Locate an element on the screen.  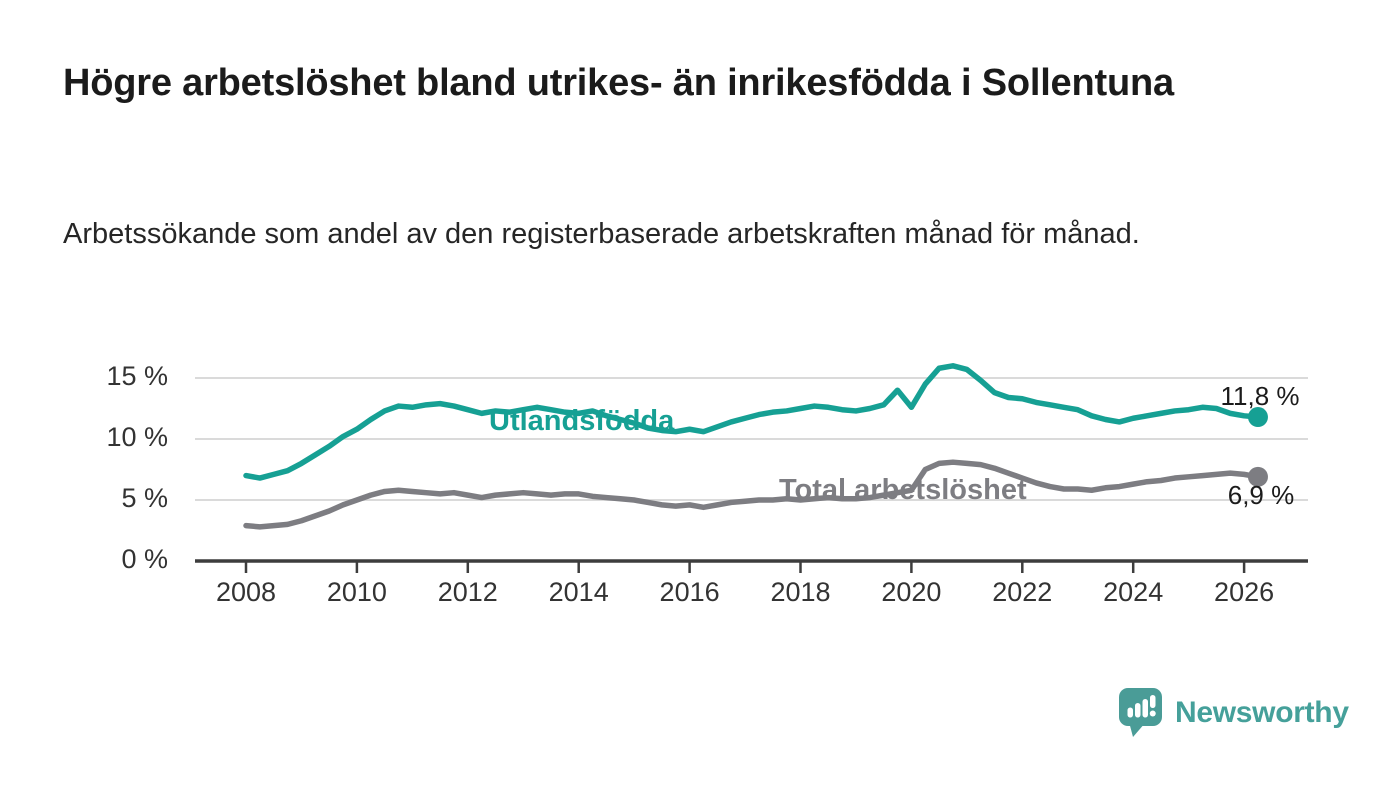
x-axis-tick-label: 2008 is located at coordinates (246, 592).